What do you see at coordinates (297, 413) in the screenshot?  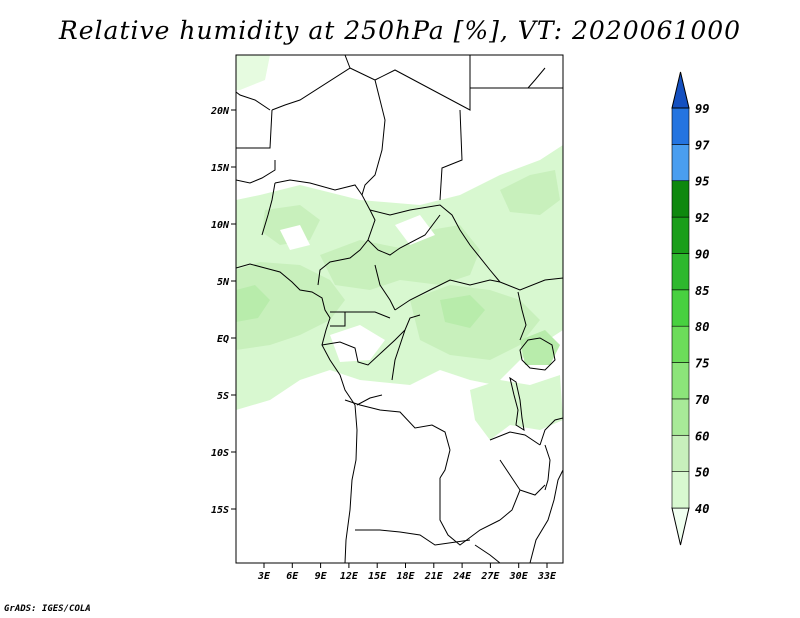 I see `coastline-west` at bounding box center [297, 413].